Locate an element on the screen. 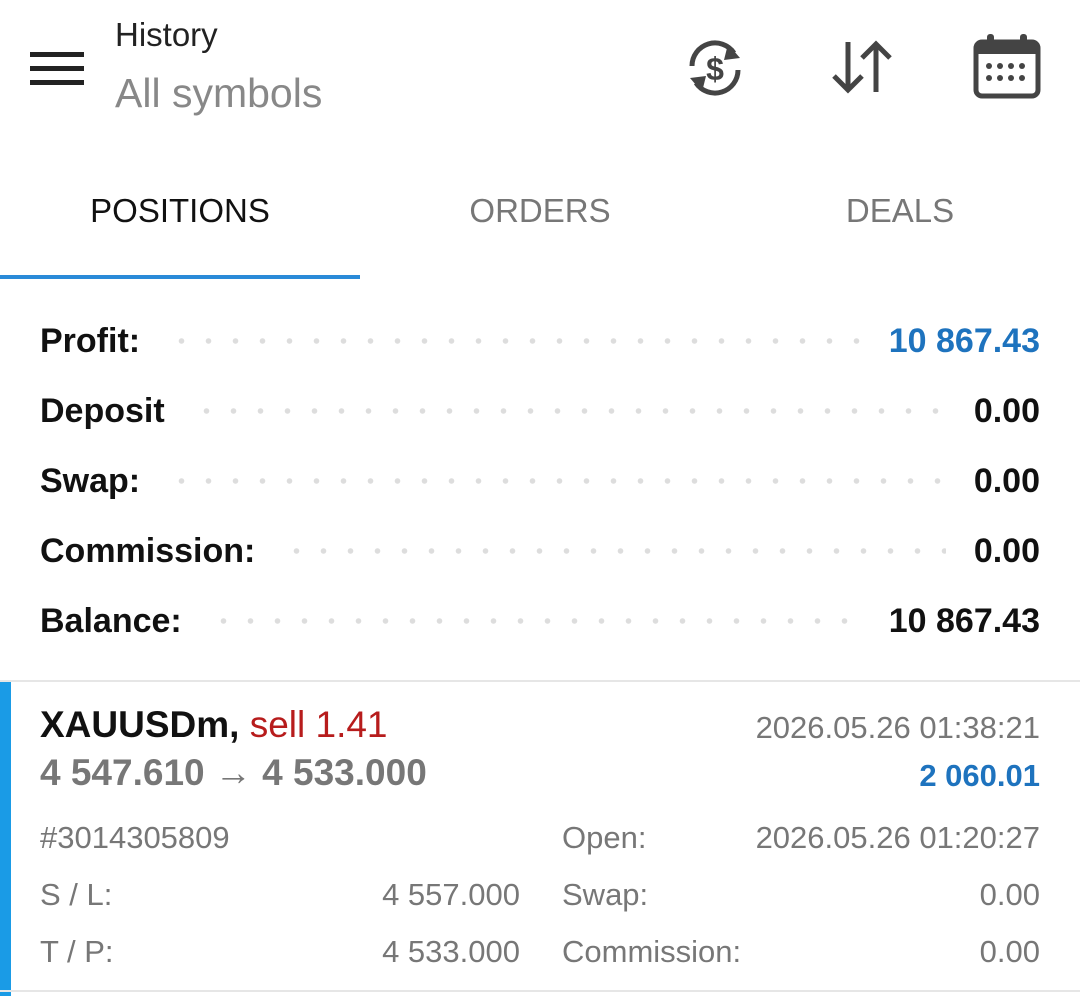 The image size is (1080, 996). open-price: 4 547.610 is located at coordinates (122, 772).